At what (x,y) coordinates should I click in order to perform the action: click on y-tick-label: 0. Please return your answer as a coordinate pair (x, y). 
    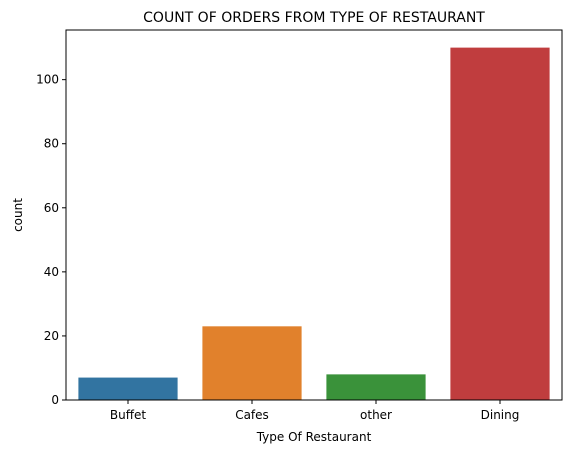
    Looking at the image, I should click on (55, 400).